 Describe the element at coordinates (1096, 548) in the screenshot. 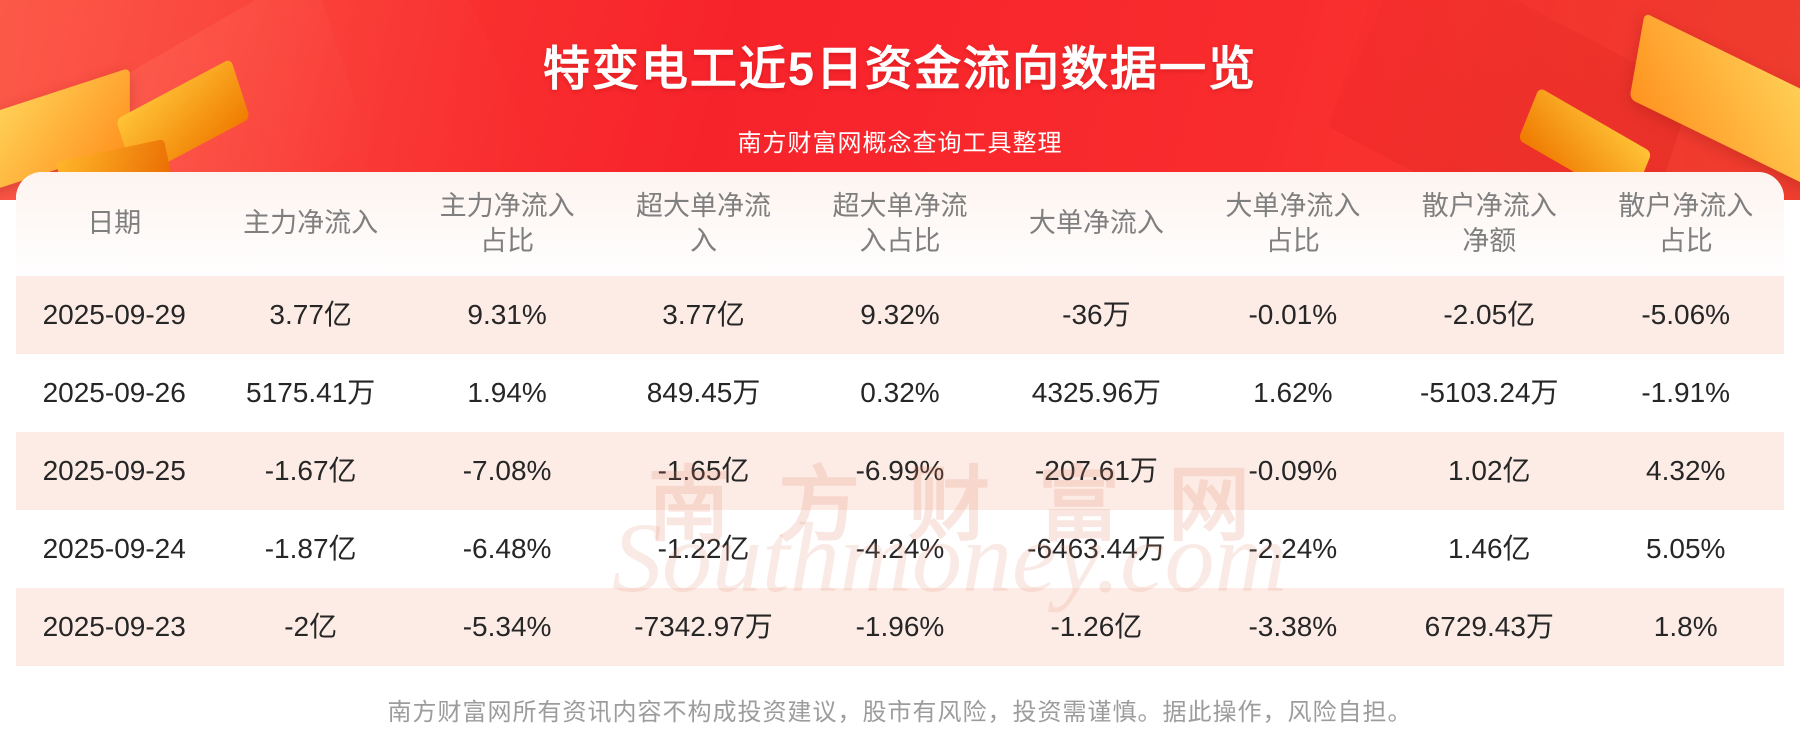

I see `table-cell: -6463.44万` at that location.